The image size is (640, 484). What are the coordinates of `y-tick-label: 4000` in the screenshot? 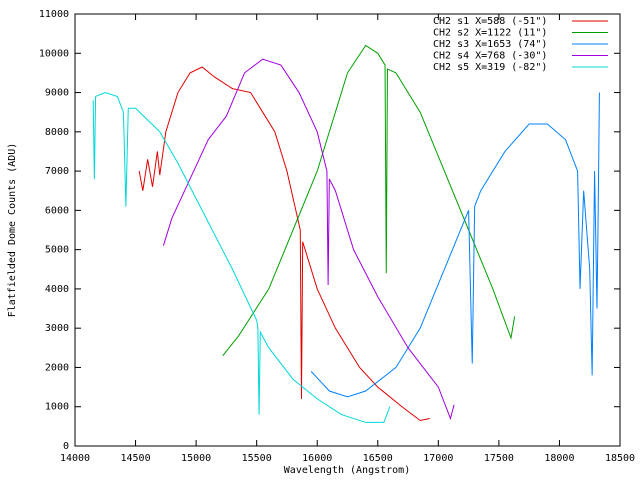 It's located at (57, 289).